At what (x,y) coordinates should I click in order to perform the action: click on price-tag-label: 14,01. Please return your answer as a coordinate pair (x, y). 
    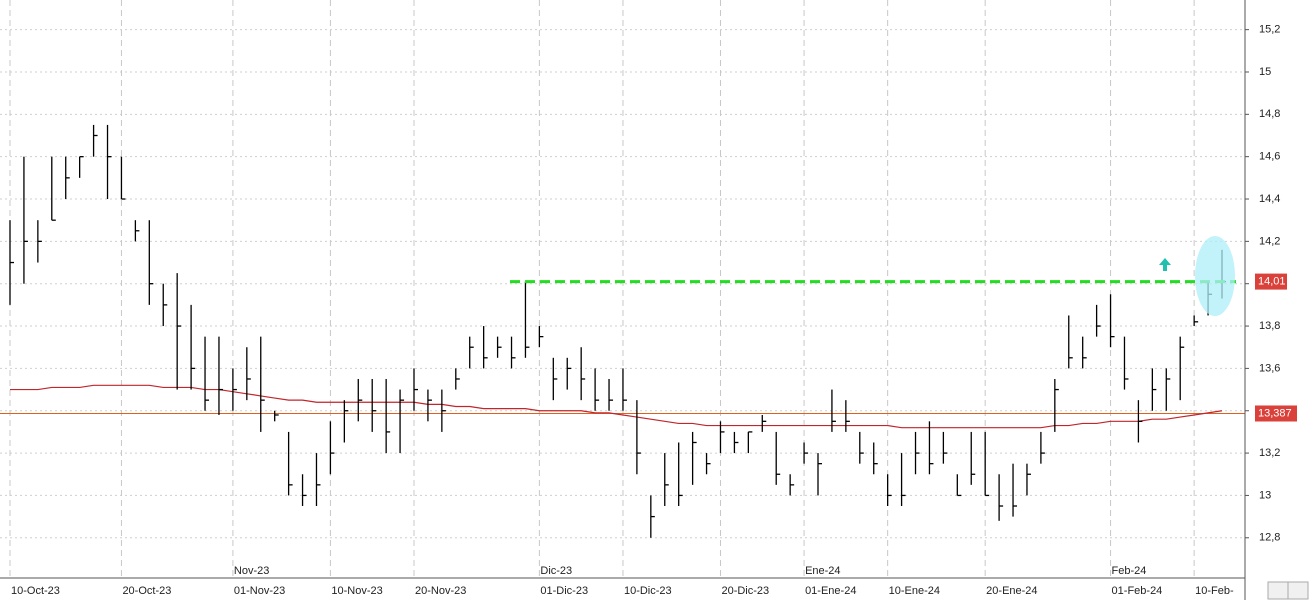
    Looking at the image, I should click on (1272, 281).